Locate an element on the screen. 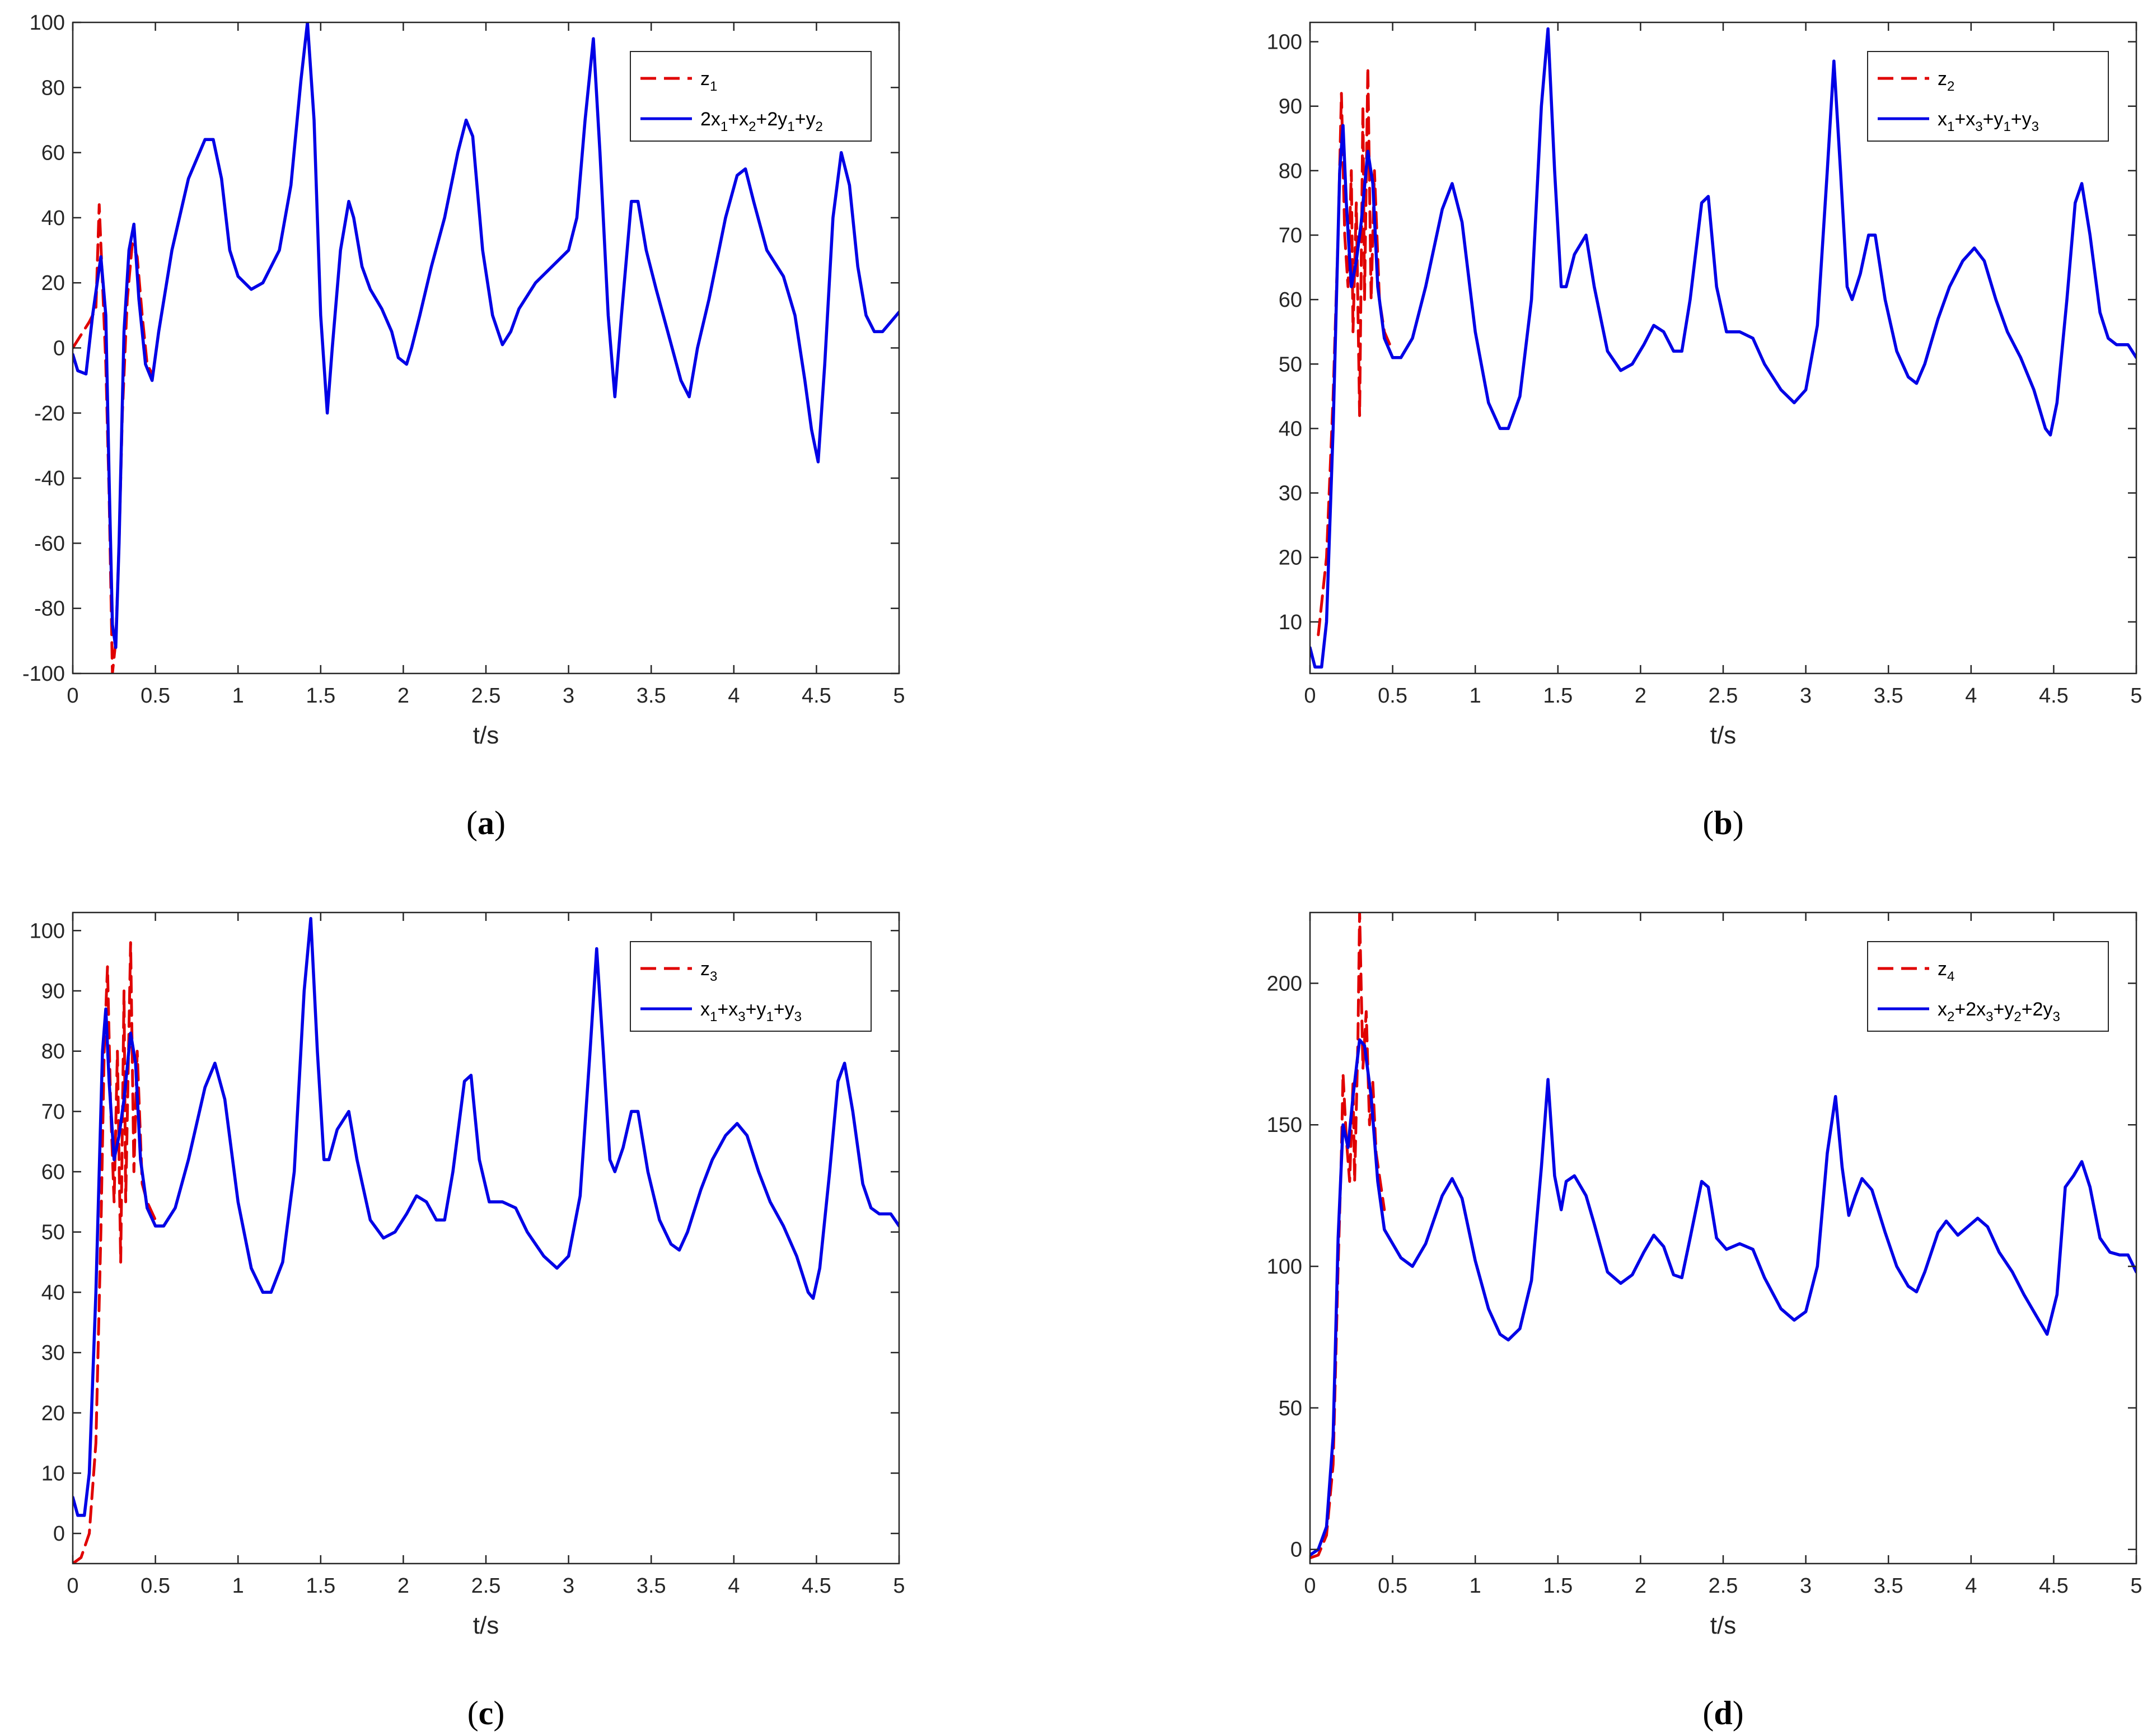 This screenshot has width=2152, height=1736. legend-entry-label: z4 is located at coordinates (1946, 971).